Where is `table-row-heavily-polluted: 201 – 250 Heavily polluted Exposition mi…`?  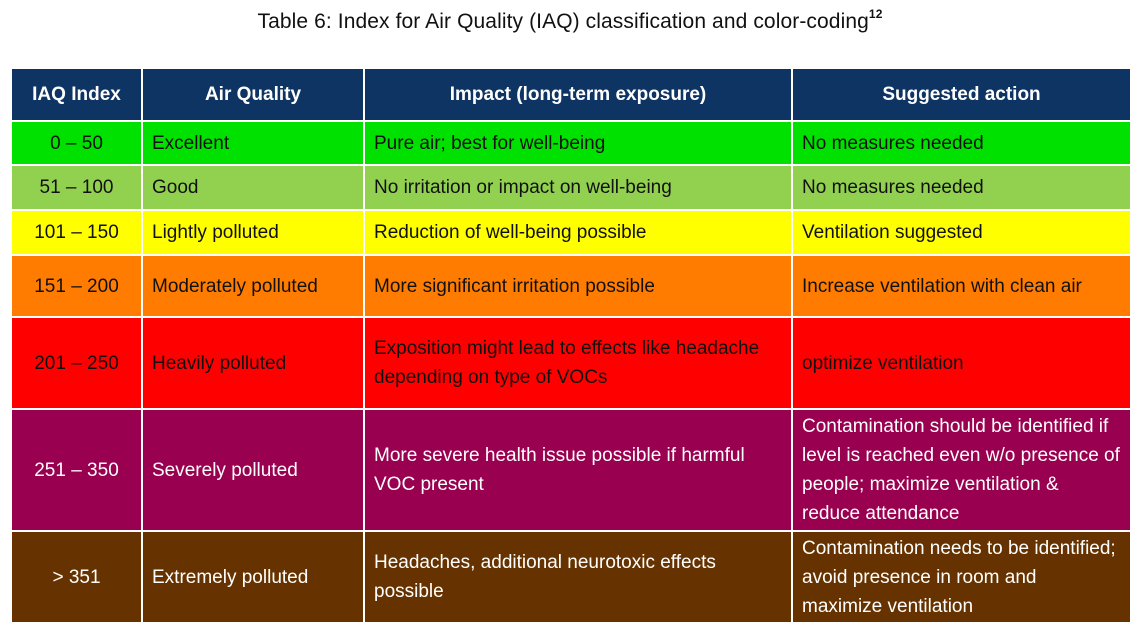 table-row-heavily-polluted: 201 – 250 Heavily polluted Exposition mi… is located at coordinates (571, 363).